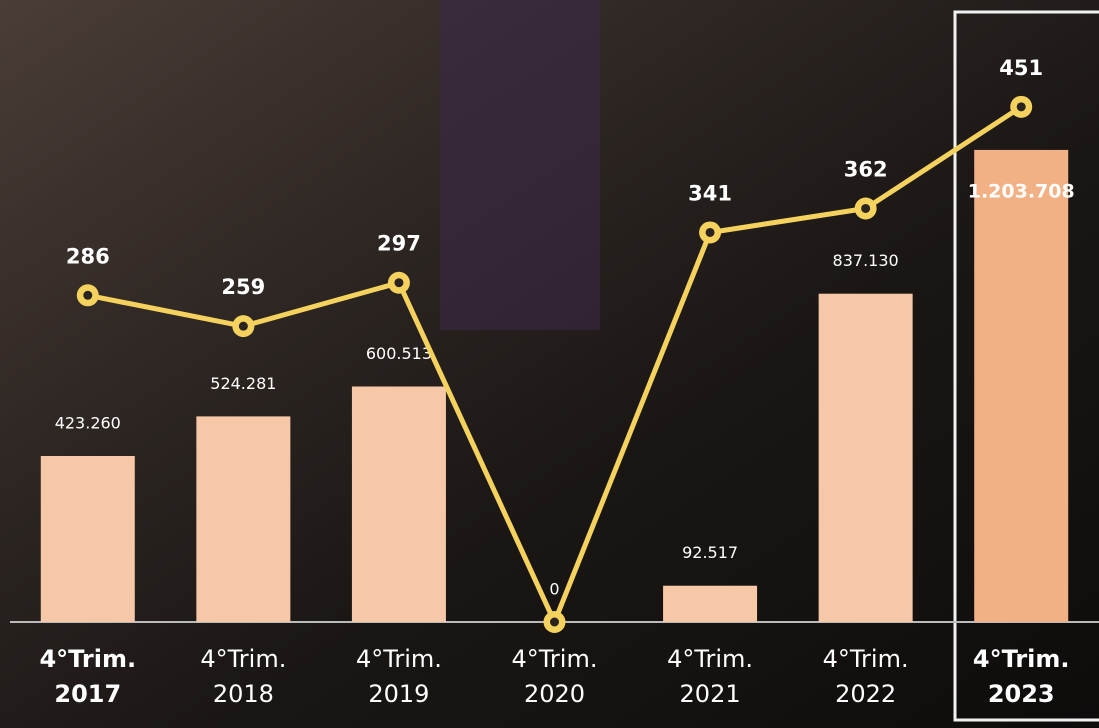  Describe the element at coordinates (87, 694) in the screenshot. I see `x-tick-label: 2017` at that location.